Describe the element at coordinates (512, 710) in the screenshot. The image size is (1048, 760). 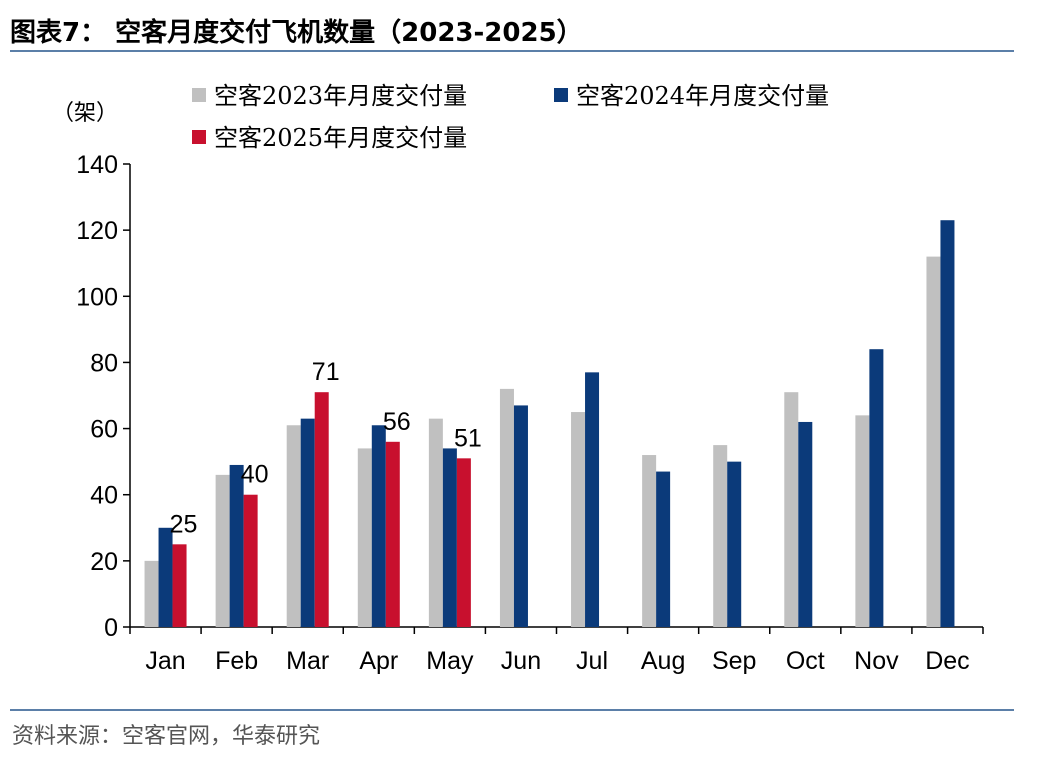
I see `source-divider` at that location.